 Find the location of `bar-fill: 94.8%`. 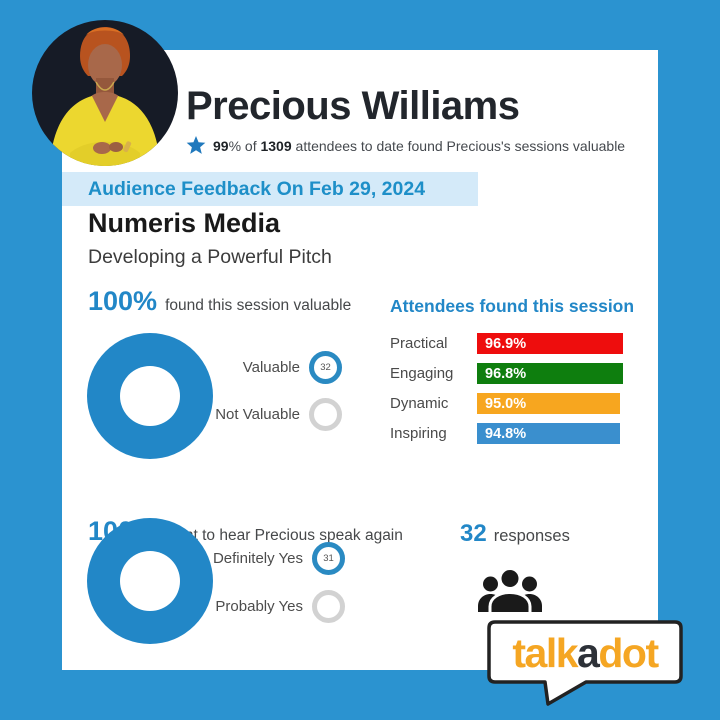

bar-fill: 94.8% is located at coordinates (549, 433).